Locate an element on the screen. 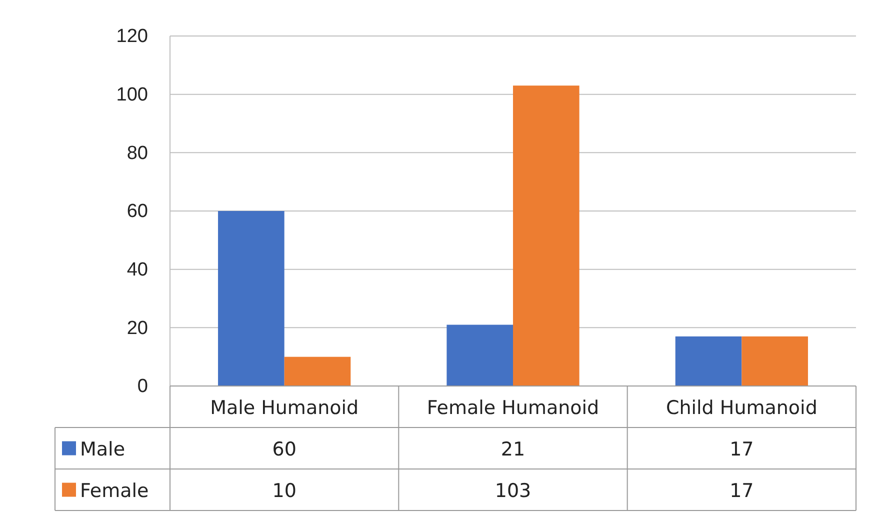  x-tick-label: Male Humanoid is located at coordinates (284, 407).